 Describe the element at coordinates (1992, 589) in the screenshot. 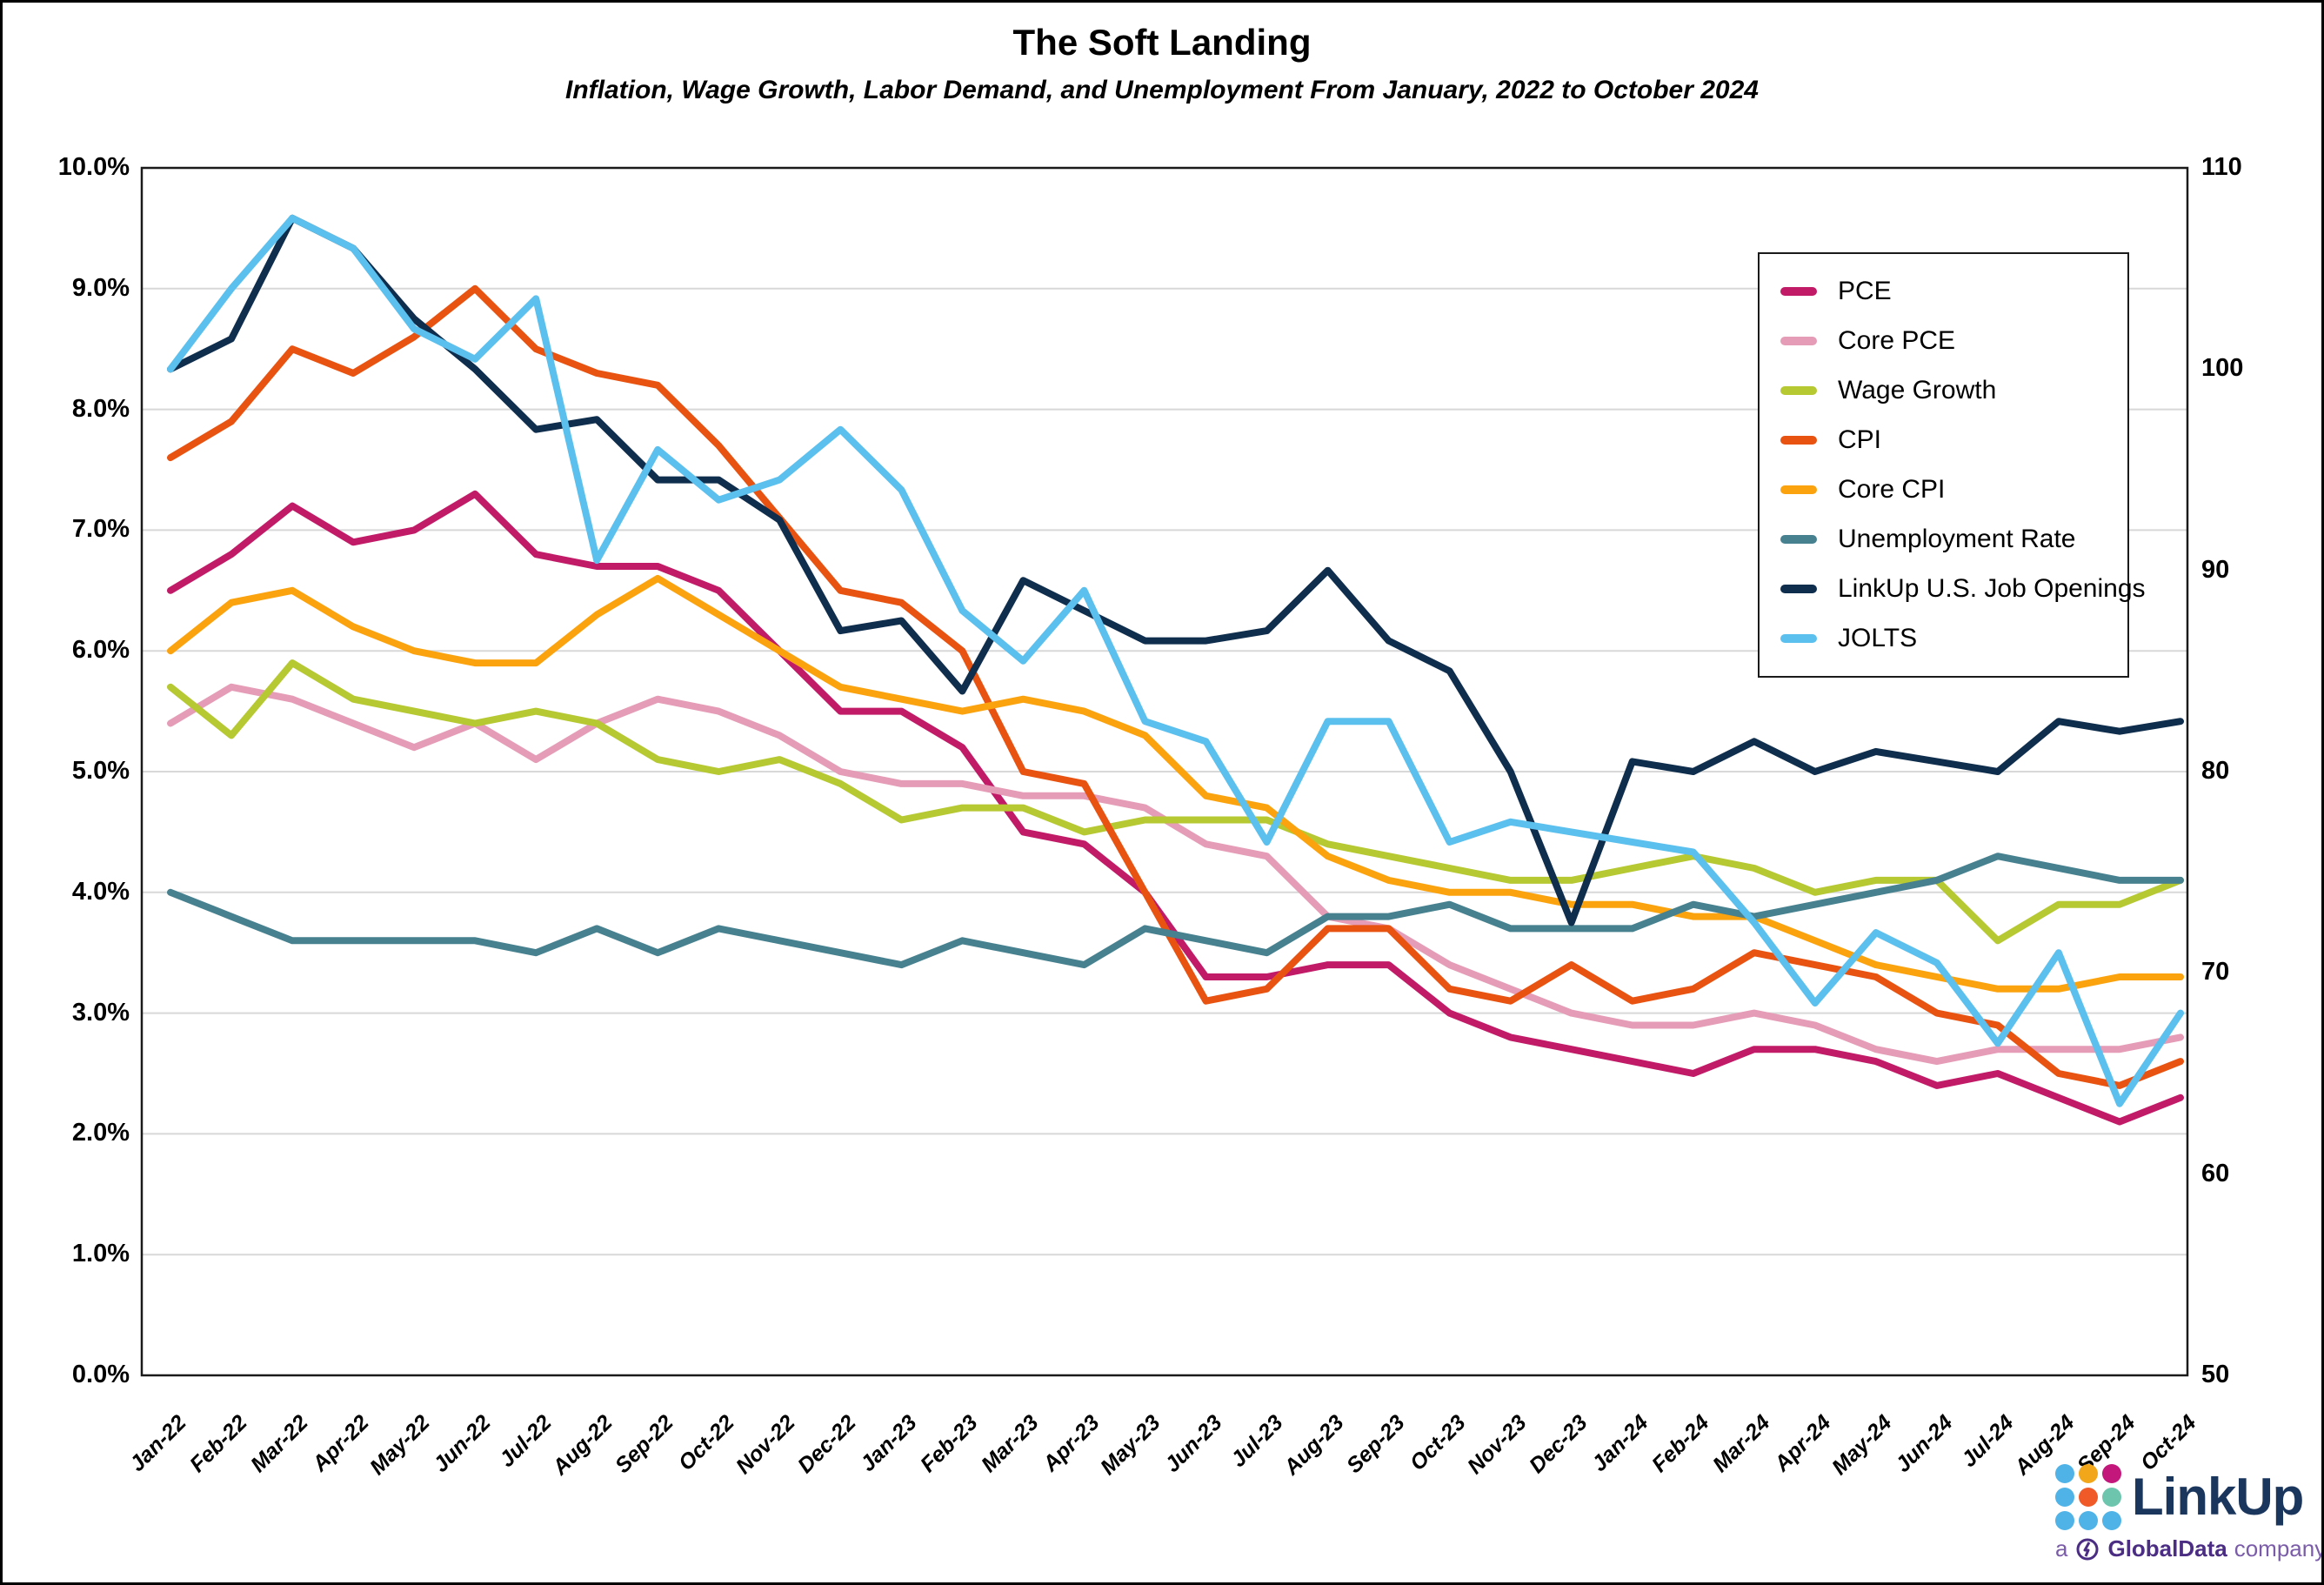

I see `legend-label-linkup-job-openings: LinkUp U.S. Job Openings` at that location.